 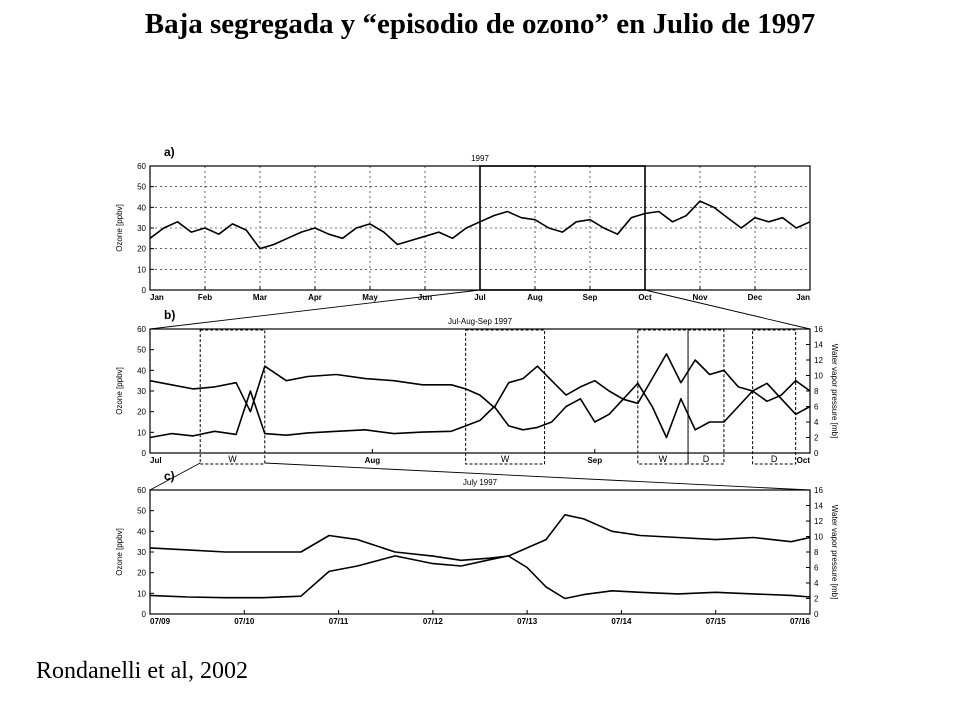 What do you see at coordinates (537, 476) in the screenshot?
I see `zoom-line-right-c` at bounding box center [537, 476].